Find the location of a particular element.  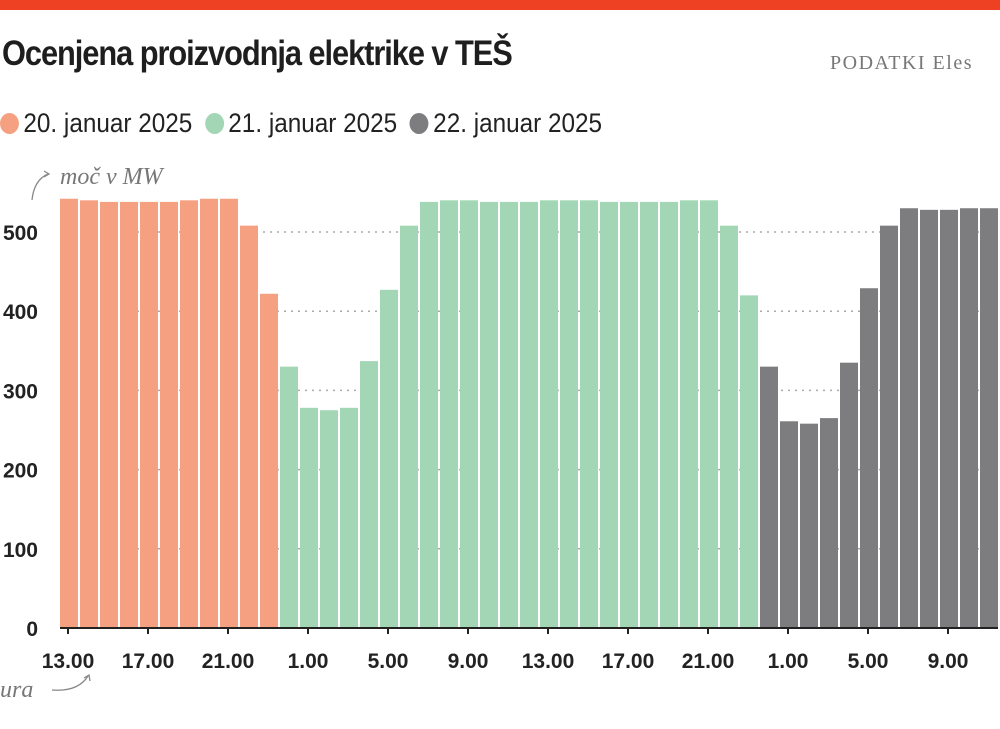

y-tick-label: 400 is located at coordinates (20, 312).